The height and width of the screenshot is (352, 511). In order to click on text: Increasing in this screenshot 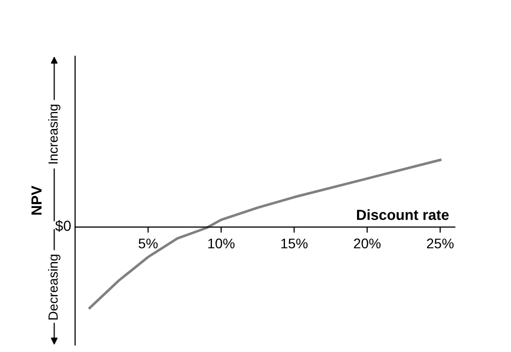, I will do `click(54, 134)`.